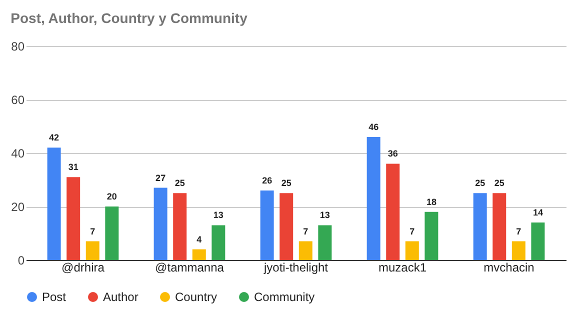 The image size is (586, 311). I want to click on data-label: 14, so click(537, 213).